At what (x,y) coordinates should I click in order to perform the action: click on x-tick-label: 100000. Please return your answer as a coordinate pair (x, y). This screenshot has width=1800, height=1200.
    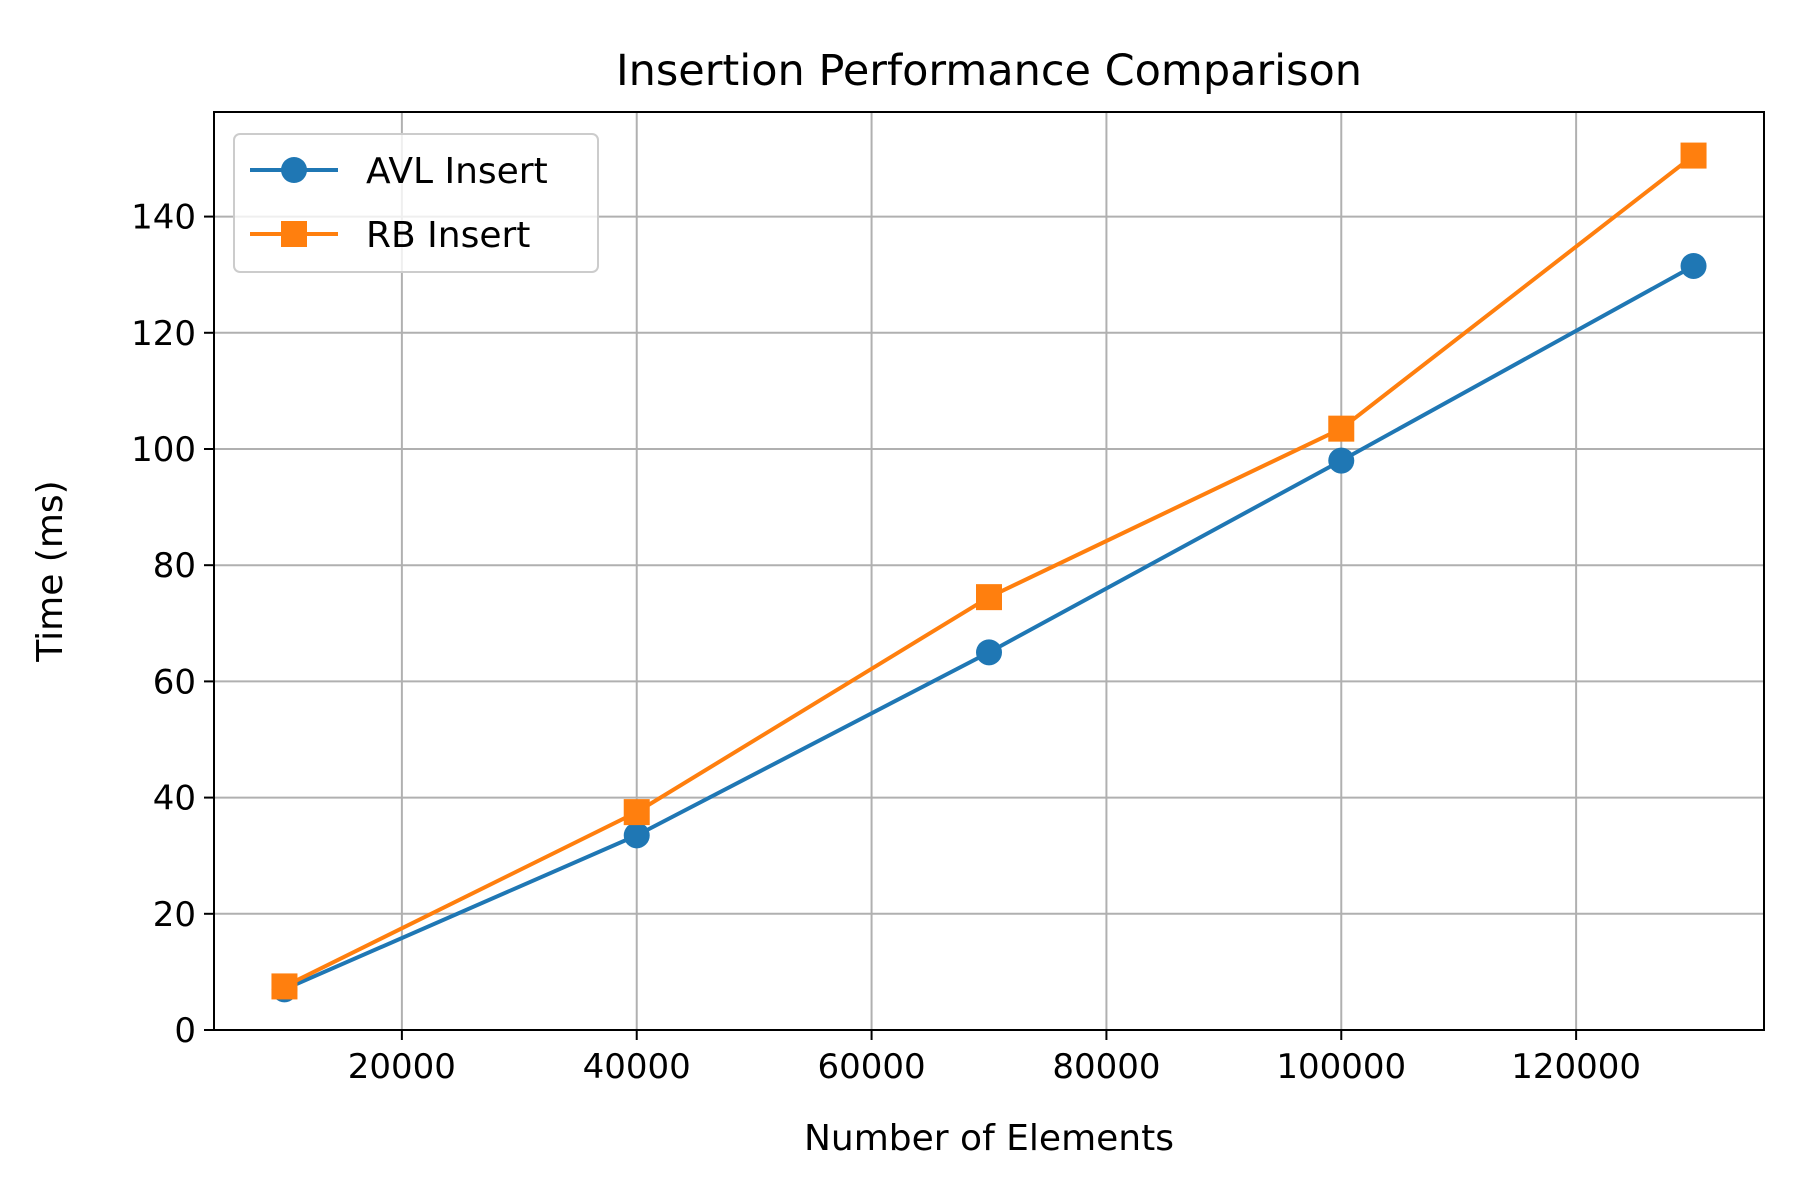
    Looking at the image, I should click on (1341, 1067).